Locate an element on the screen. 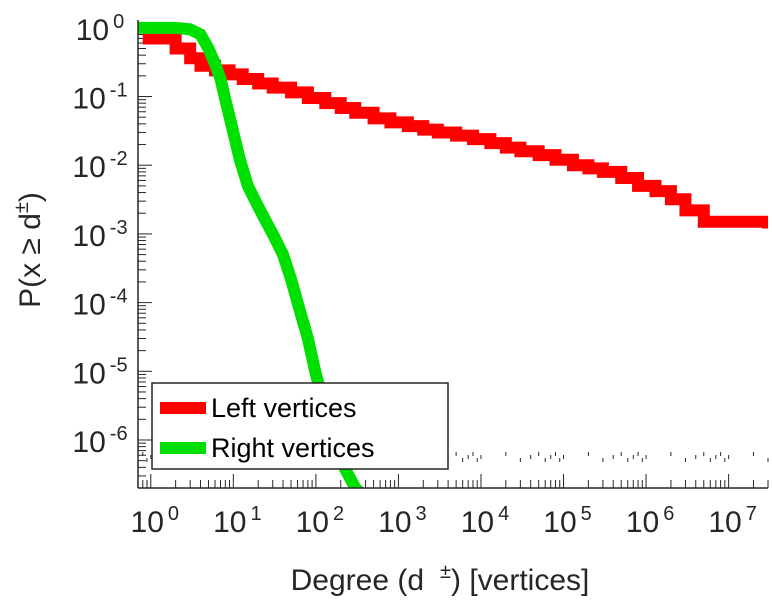 This screenshot has width=772, height=600. y-tick-label: 10 0 is located at coordinates (100, 29).